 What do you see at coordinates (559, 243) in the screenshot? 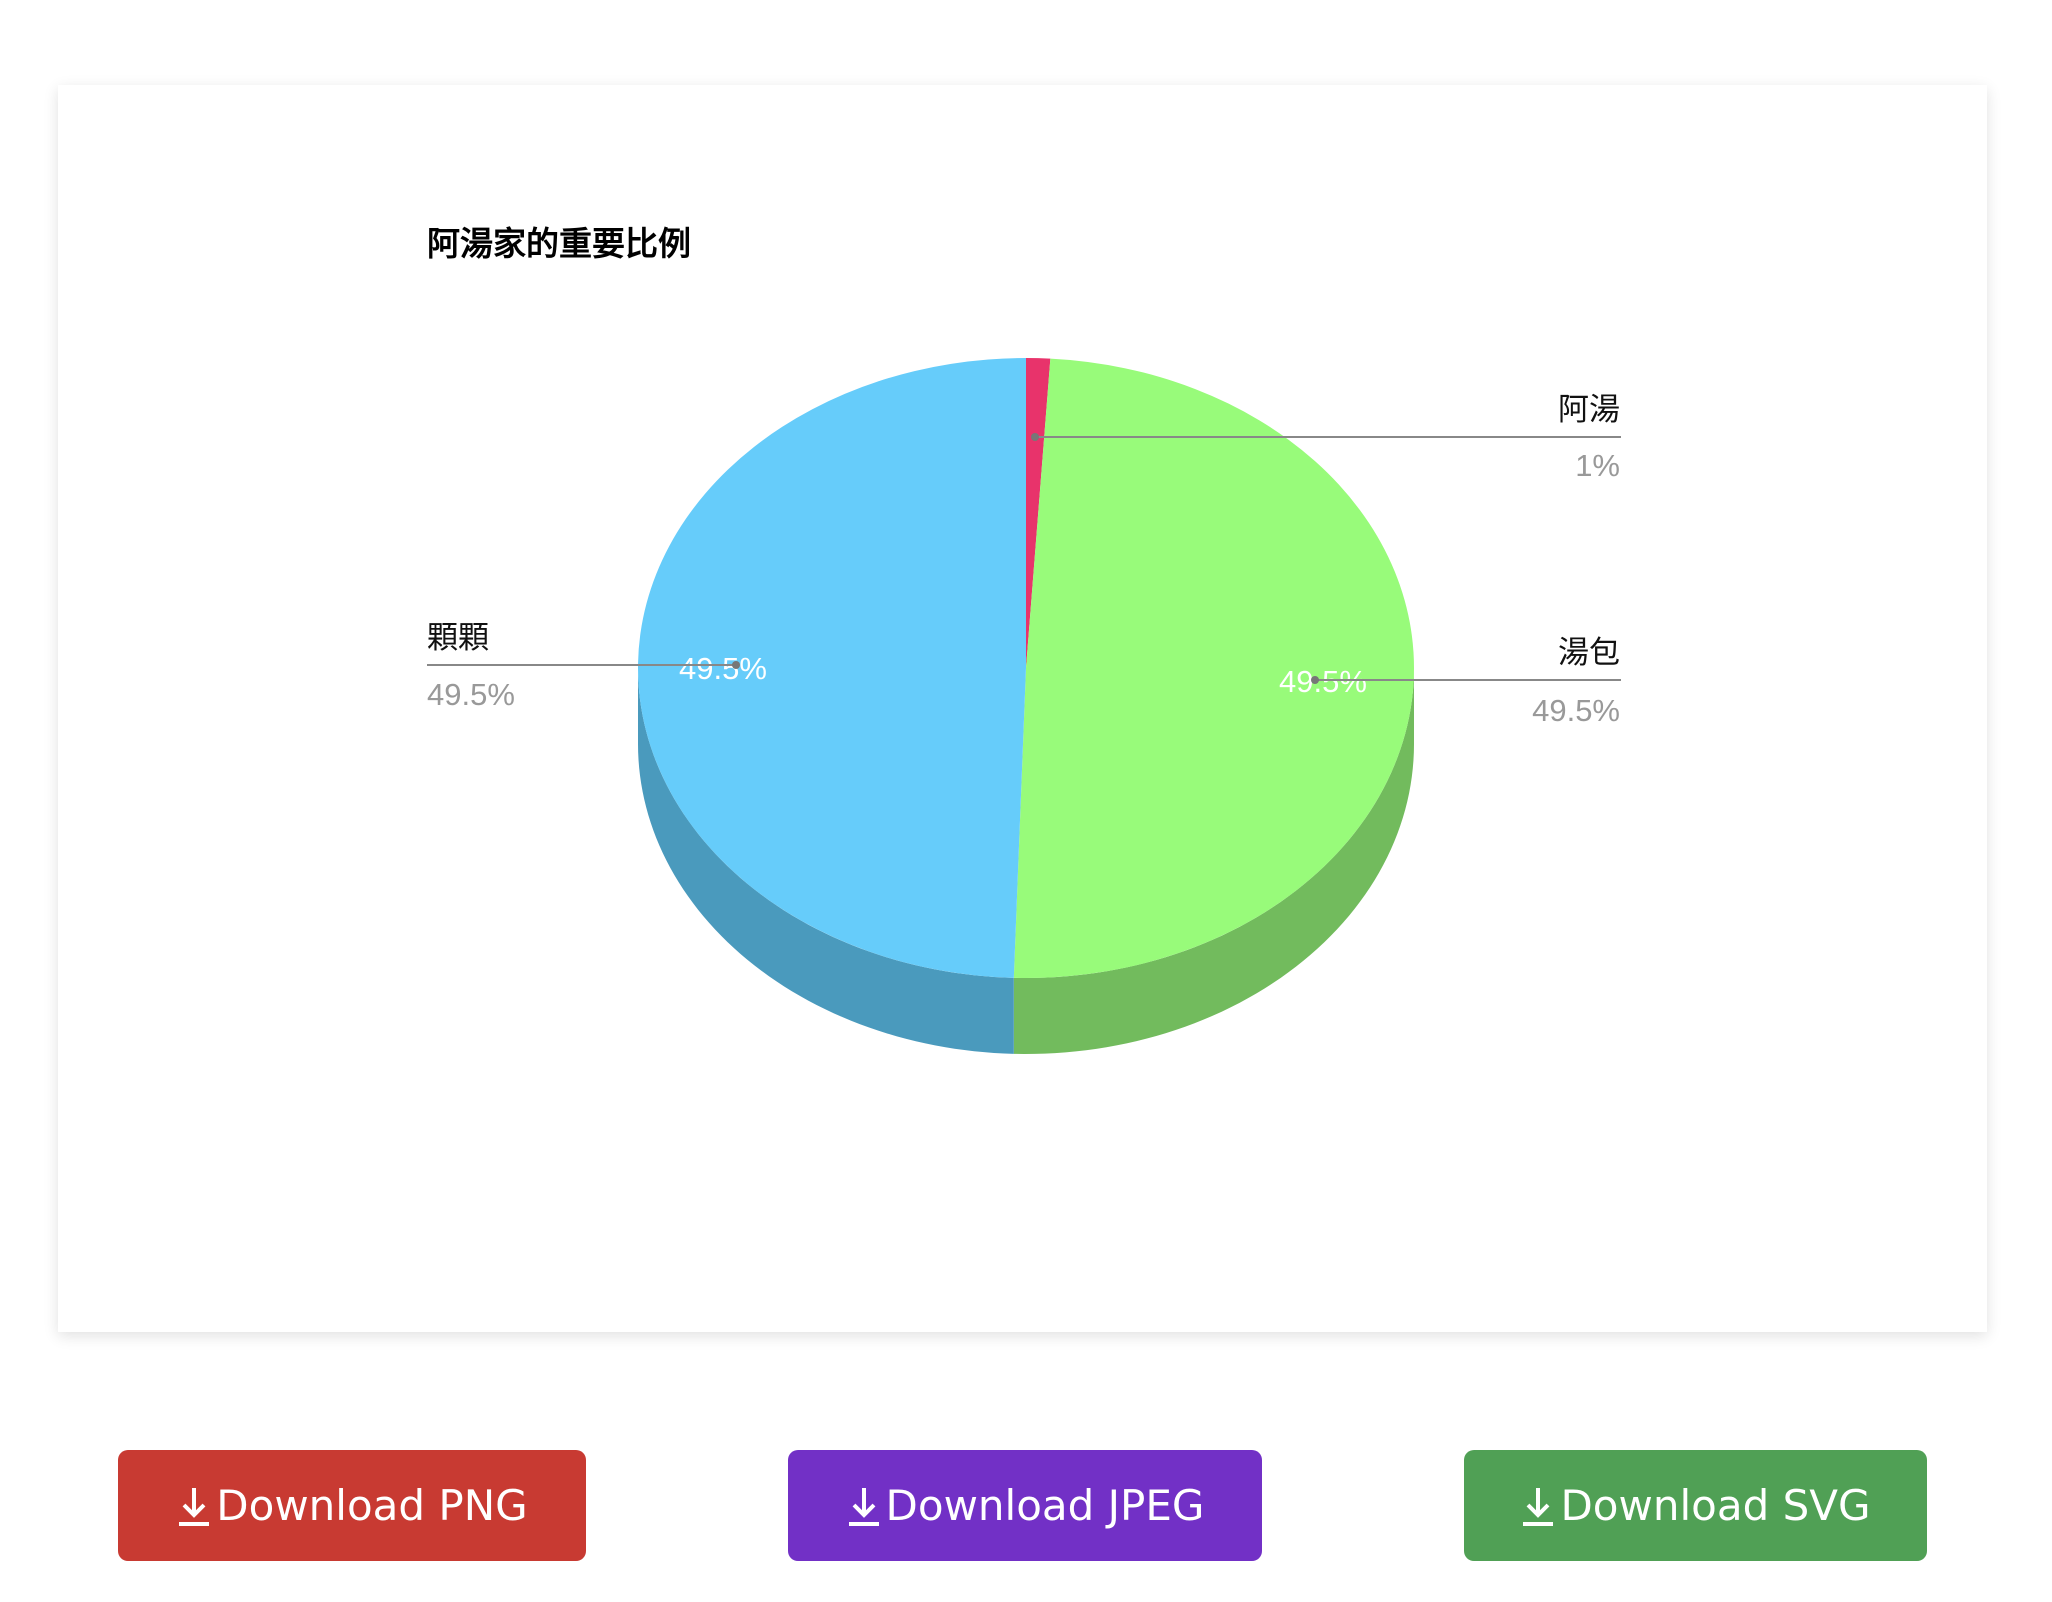
I see `chart-title: 阿湯家的重要比例` at bounding box center [559, 243].